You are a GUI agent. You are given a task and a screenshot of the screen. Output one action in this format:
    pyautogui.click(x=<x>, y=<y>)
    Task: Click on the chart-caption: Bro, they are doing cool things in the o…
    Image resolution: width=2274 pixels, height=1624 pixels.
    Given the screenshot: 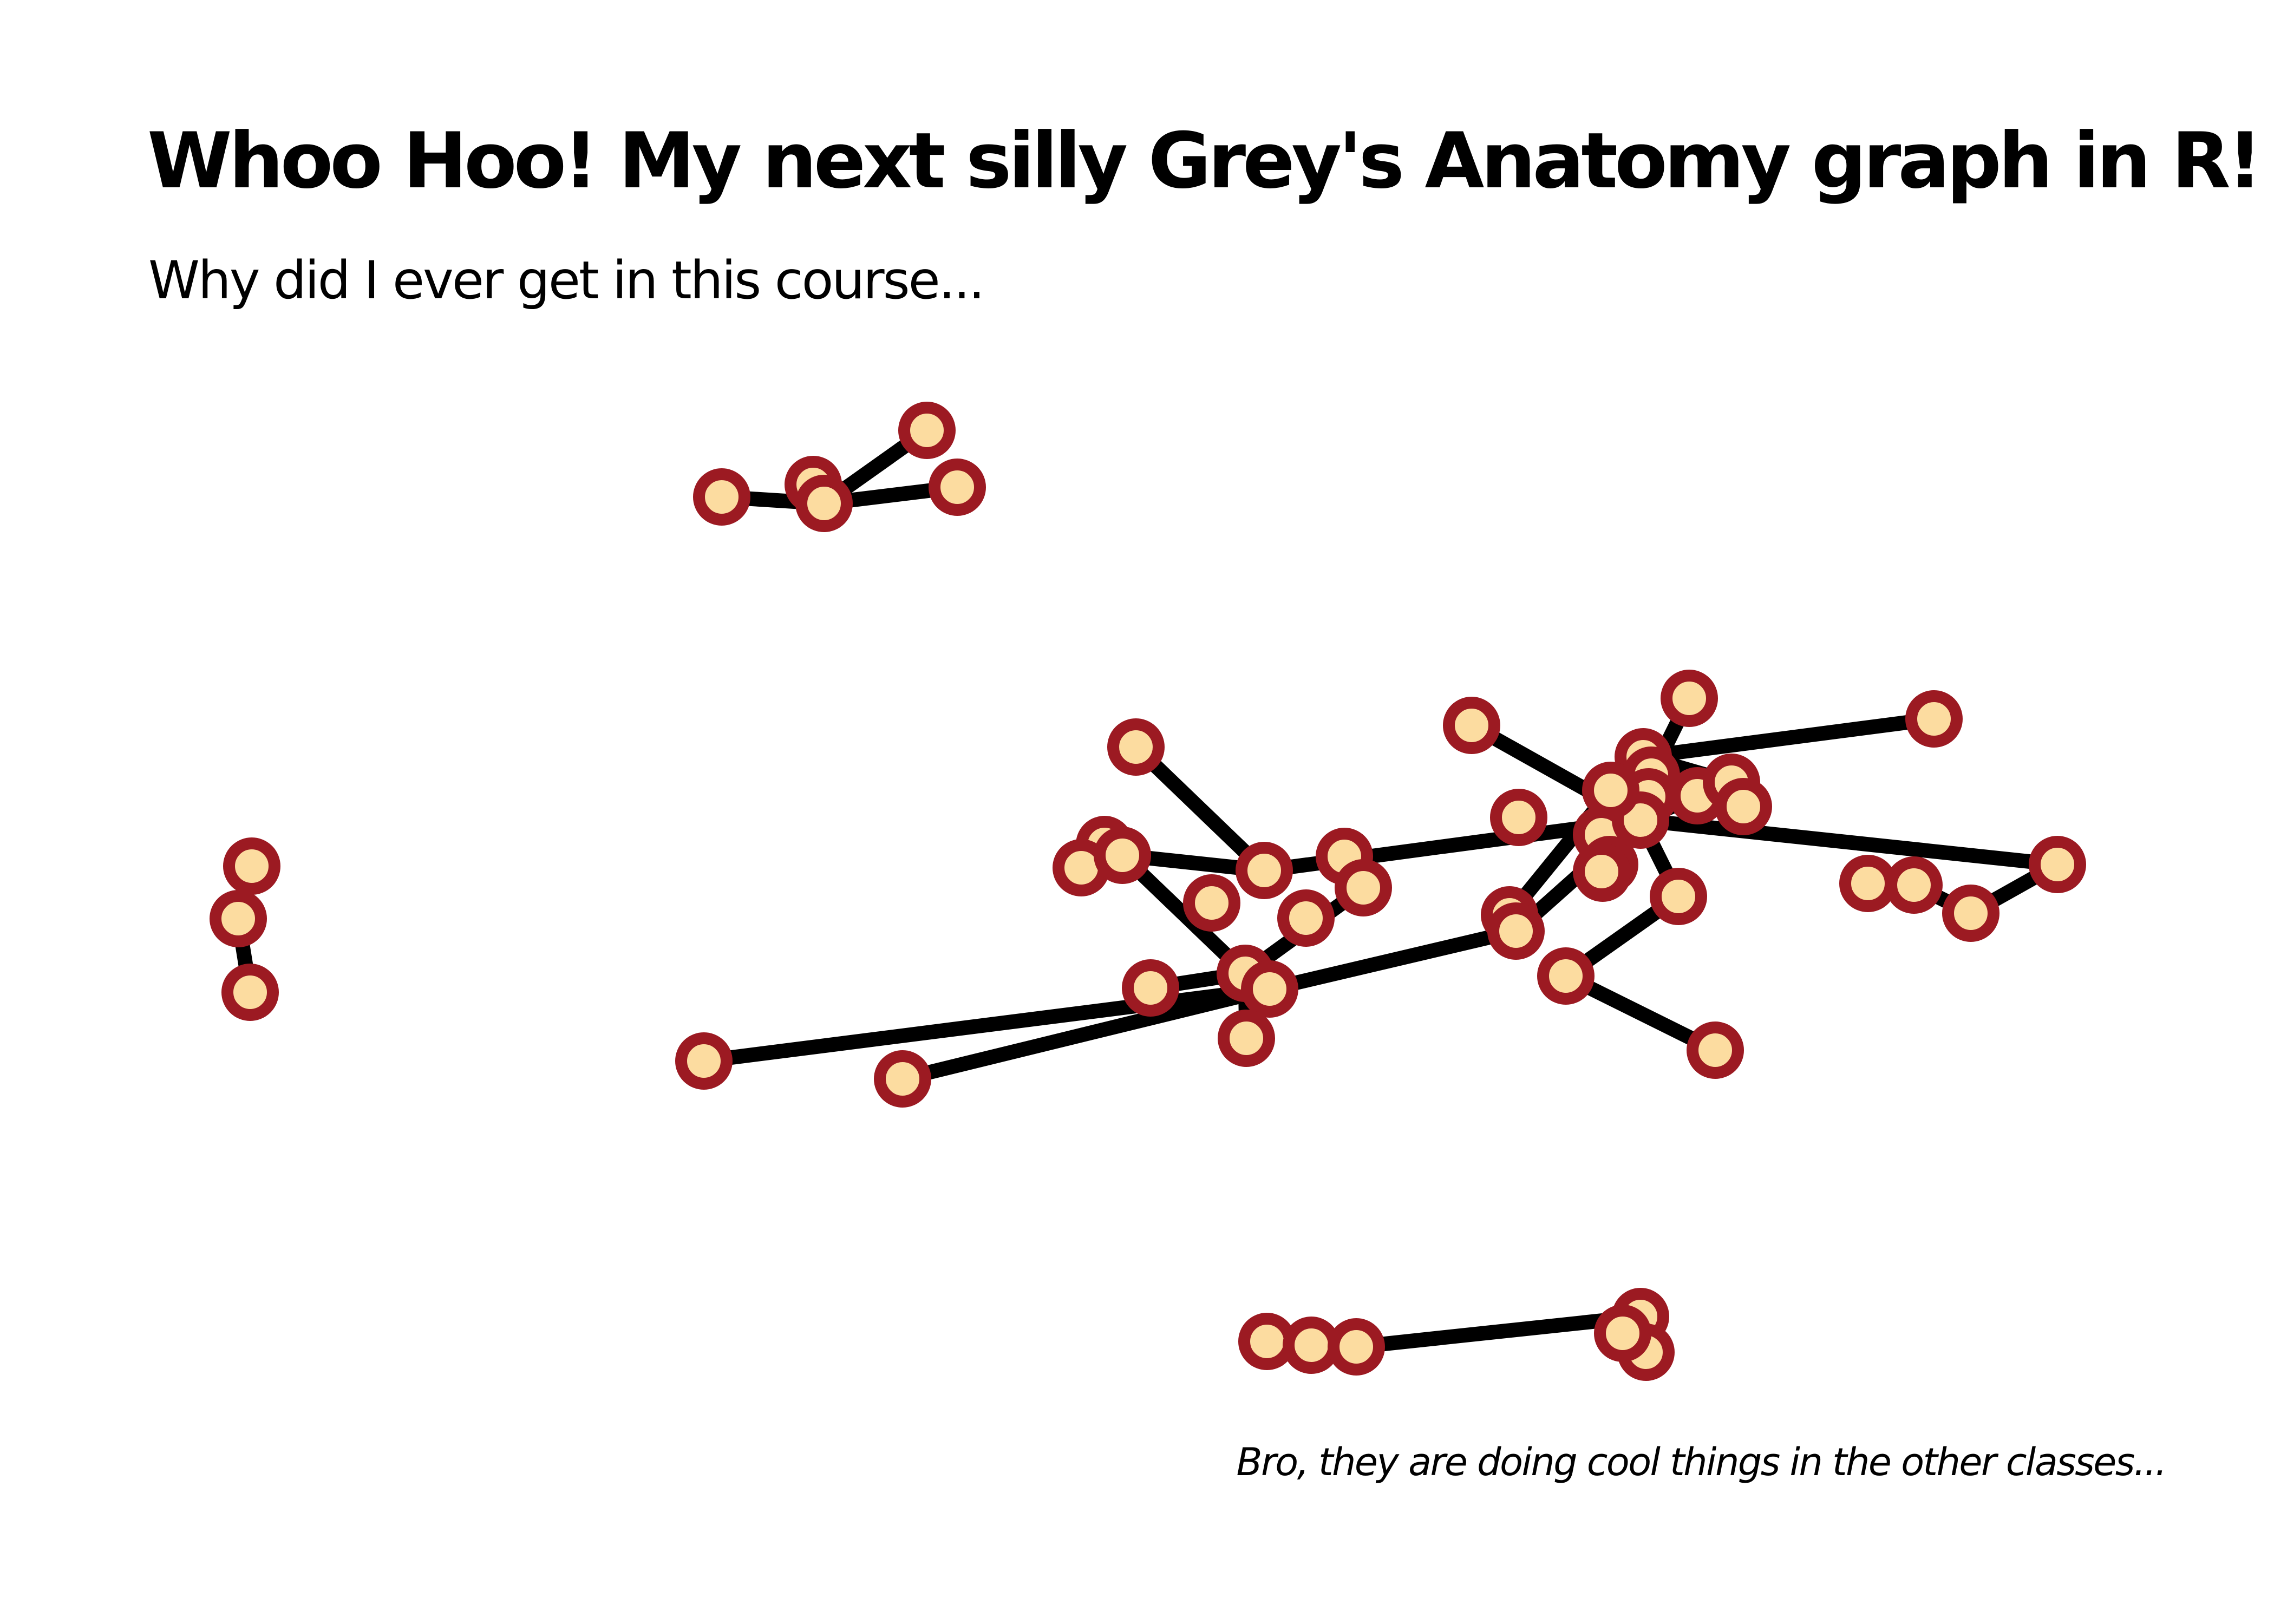 What is the action you would take?
    pyautogui.click(x=1702, y=1462)
    